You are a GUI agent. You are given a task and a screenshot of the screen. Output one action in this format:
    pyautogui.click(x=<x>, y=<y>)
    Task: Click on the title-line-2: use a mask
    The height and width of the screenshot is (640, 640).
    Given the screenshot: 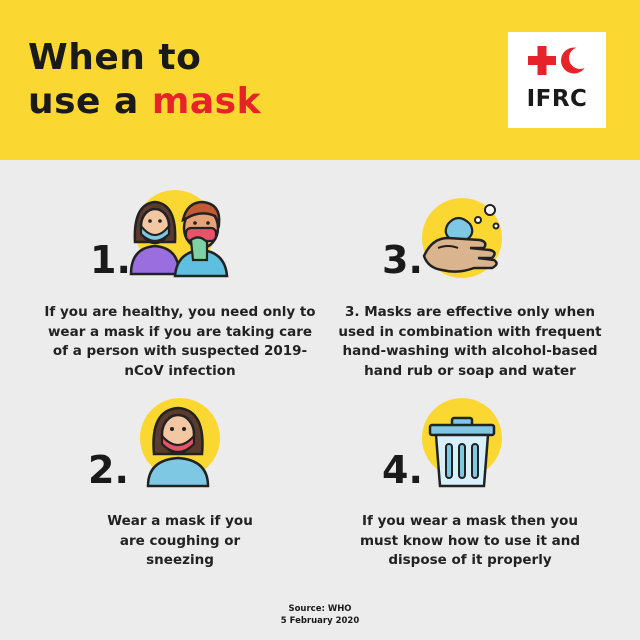 What is the action you would take?
    pyautogui.click(x=144, y=102)
    